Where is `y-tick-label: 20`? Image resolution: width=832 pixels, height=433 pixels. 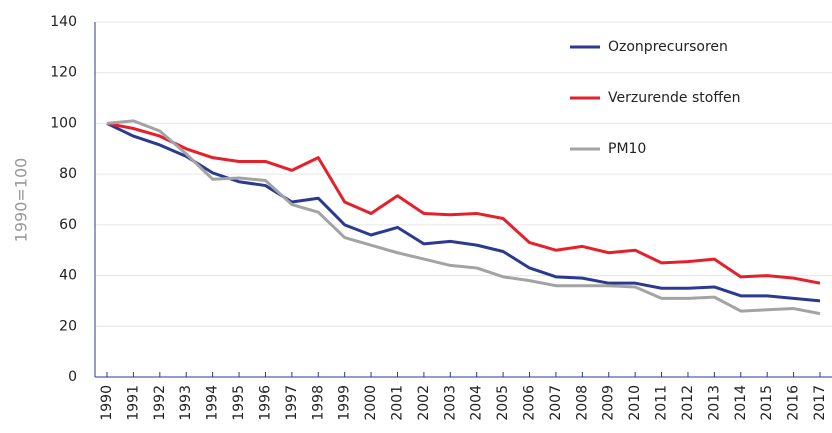 y-tick-label: 20 is located at coordinates (68, 326).